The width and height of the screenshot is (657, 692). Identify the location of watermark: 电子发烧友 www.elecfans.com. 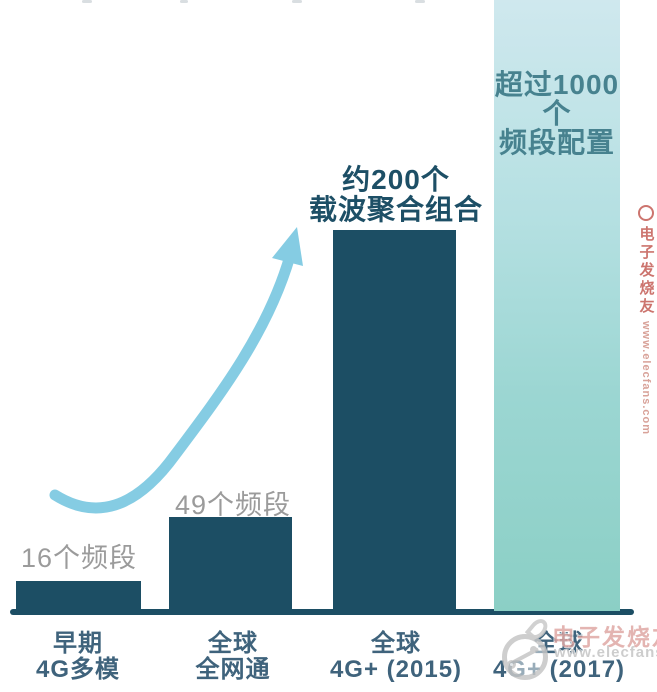
(575, 653).